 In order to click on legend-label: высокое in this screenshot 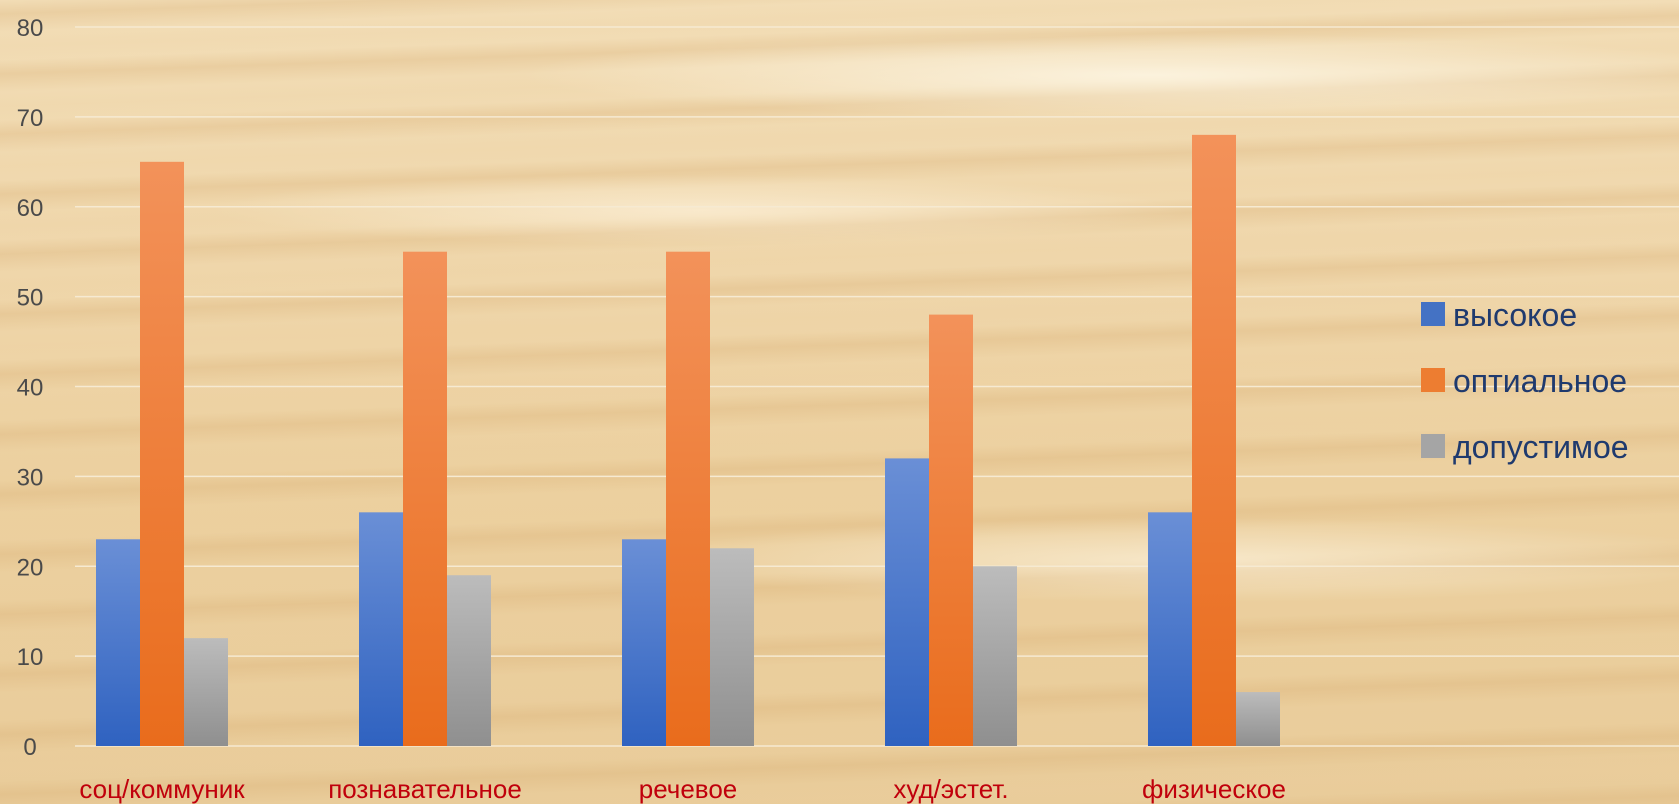, I will do `click(1515, 315)`.